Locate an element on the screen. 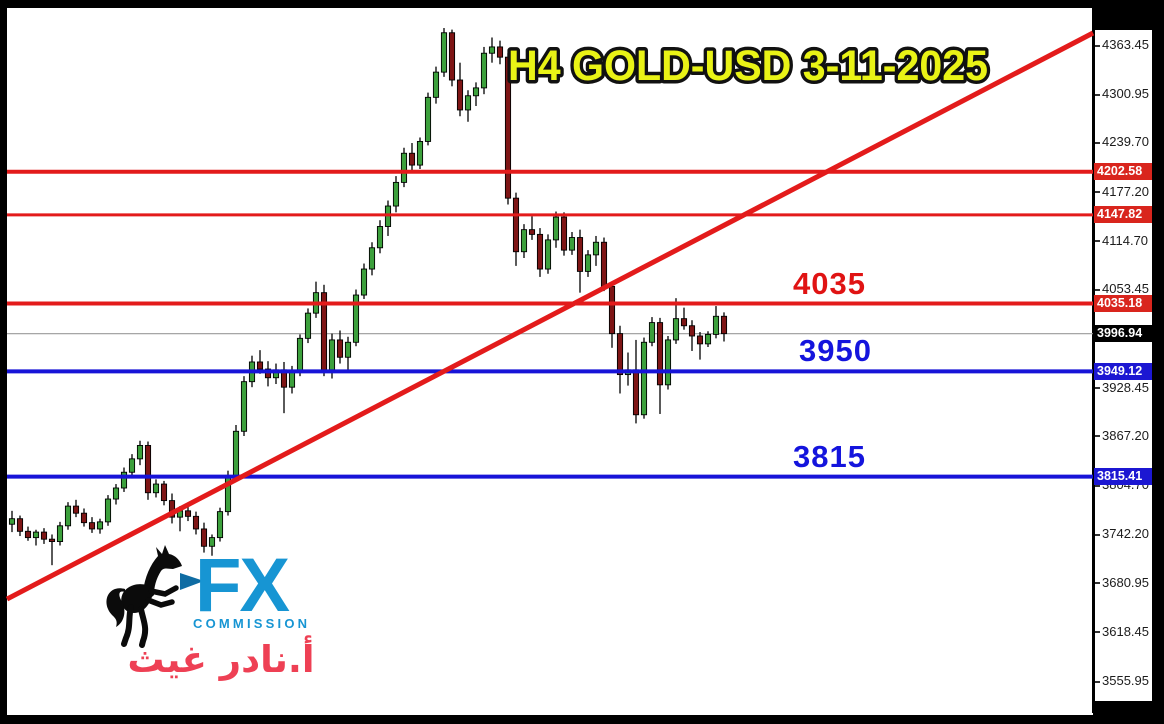  chart-title-block: H4 GOLD-USD 3-11-2025 is located at coordinates (748, 66).